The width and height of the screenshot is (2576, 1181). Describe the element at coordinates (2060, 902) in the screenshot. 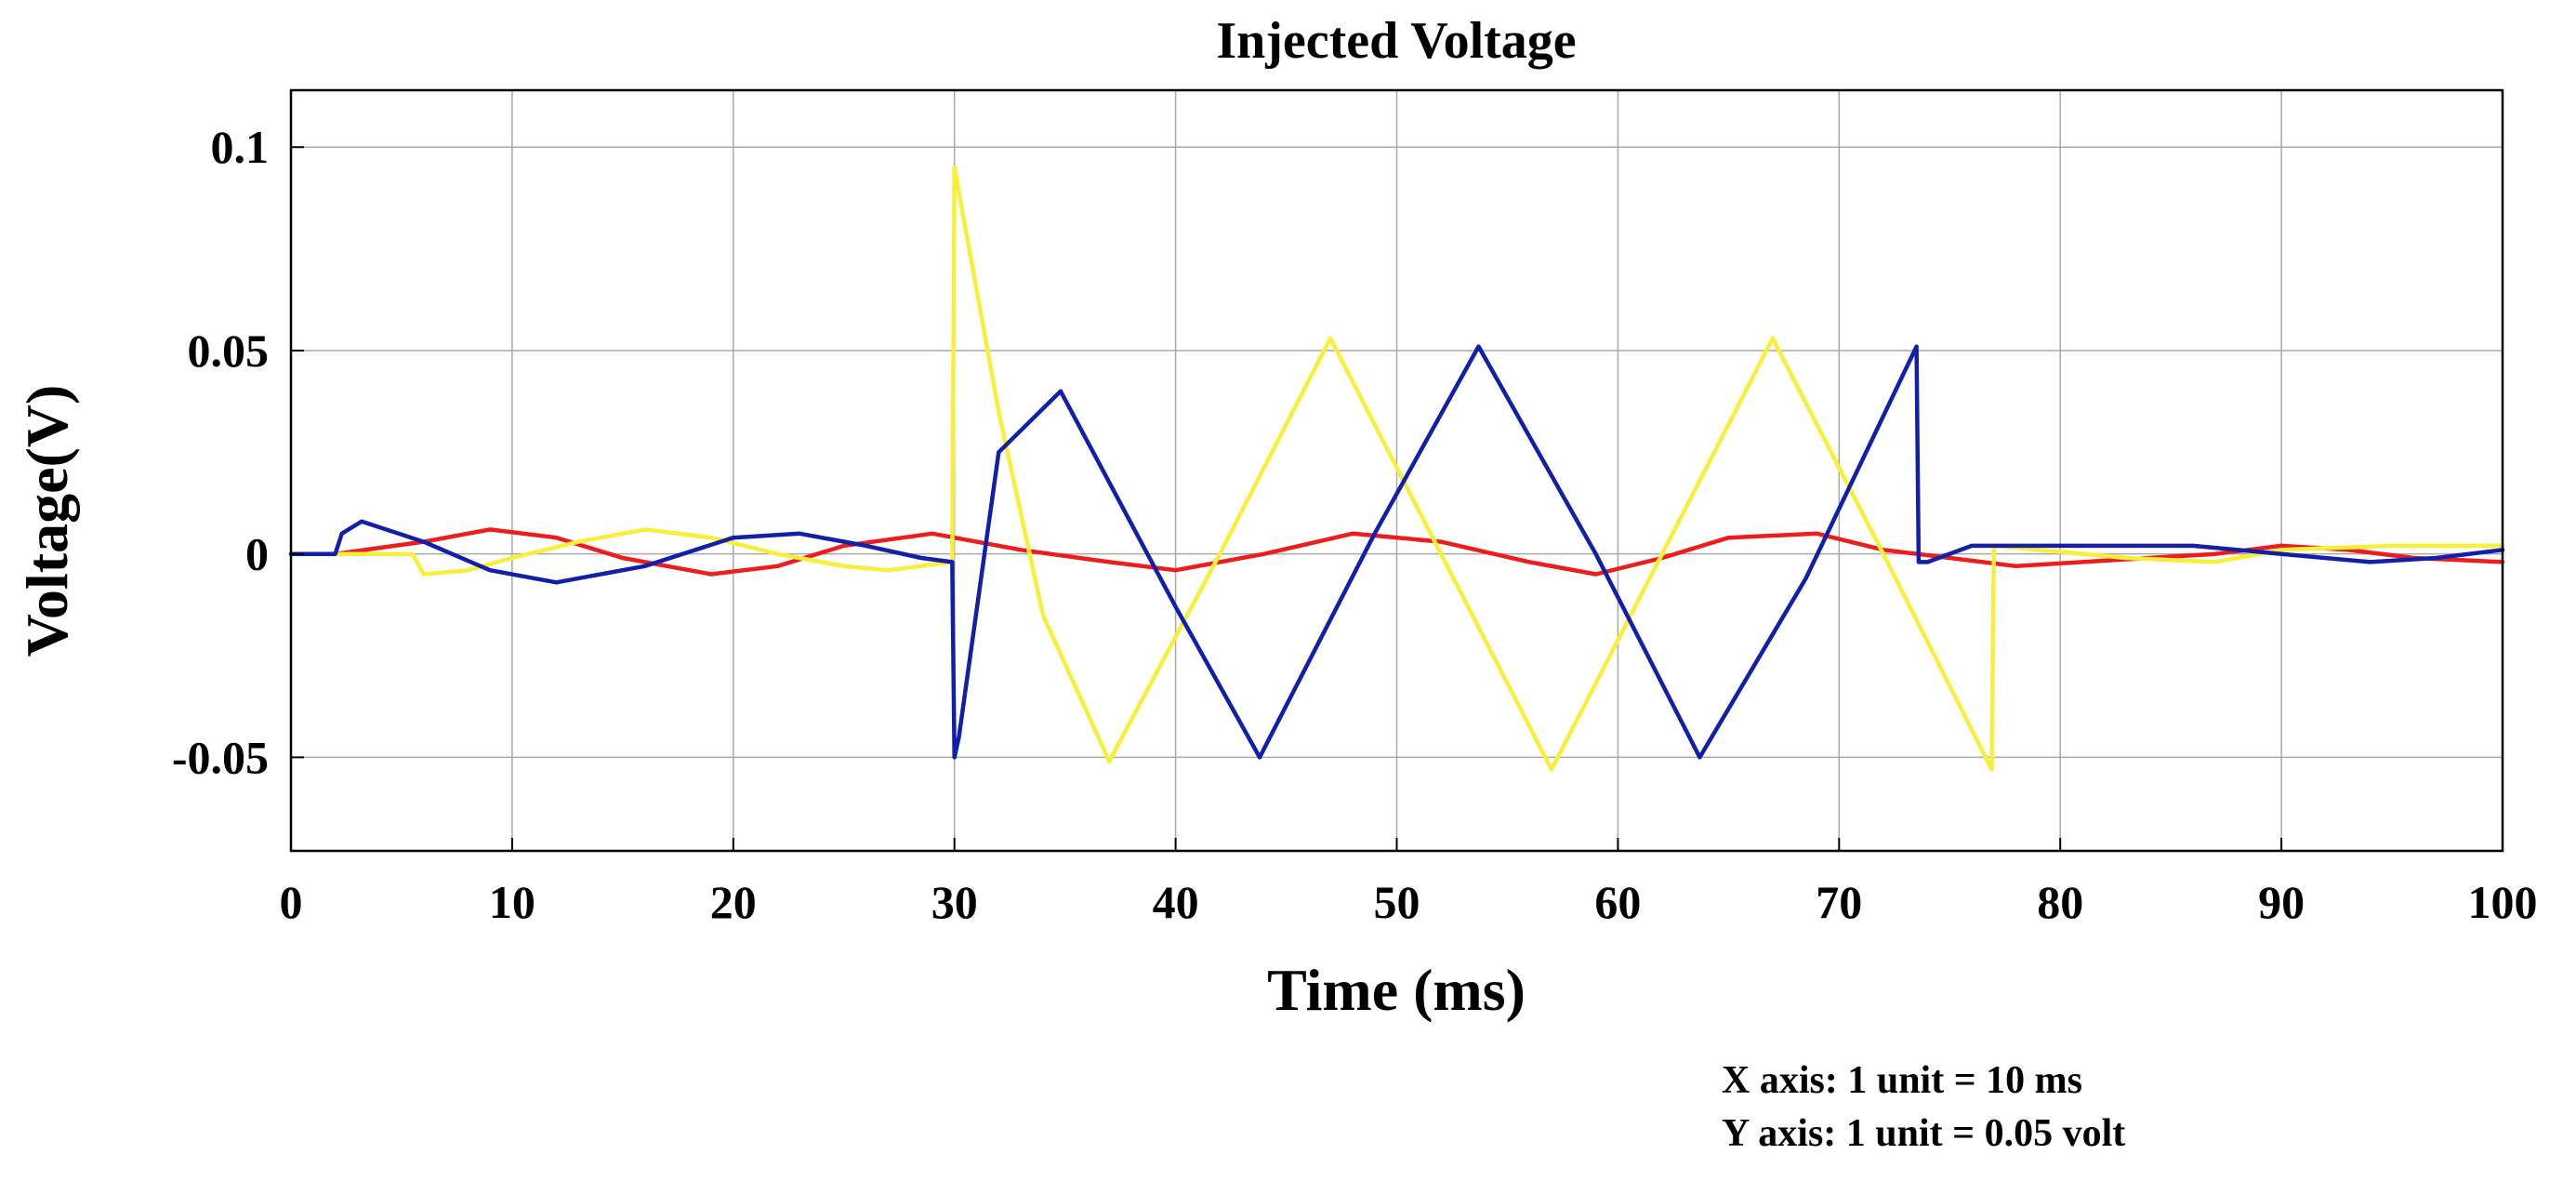

I see `x-tick-label: 80` at that location.